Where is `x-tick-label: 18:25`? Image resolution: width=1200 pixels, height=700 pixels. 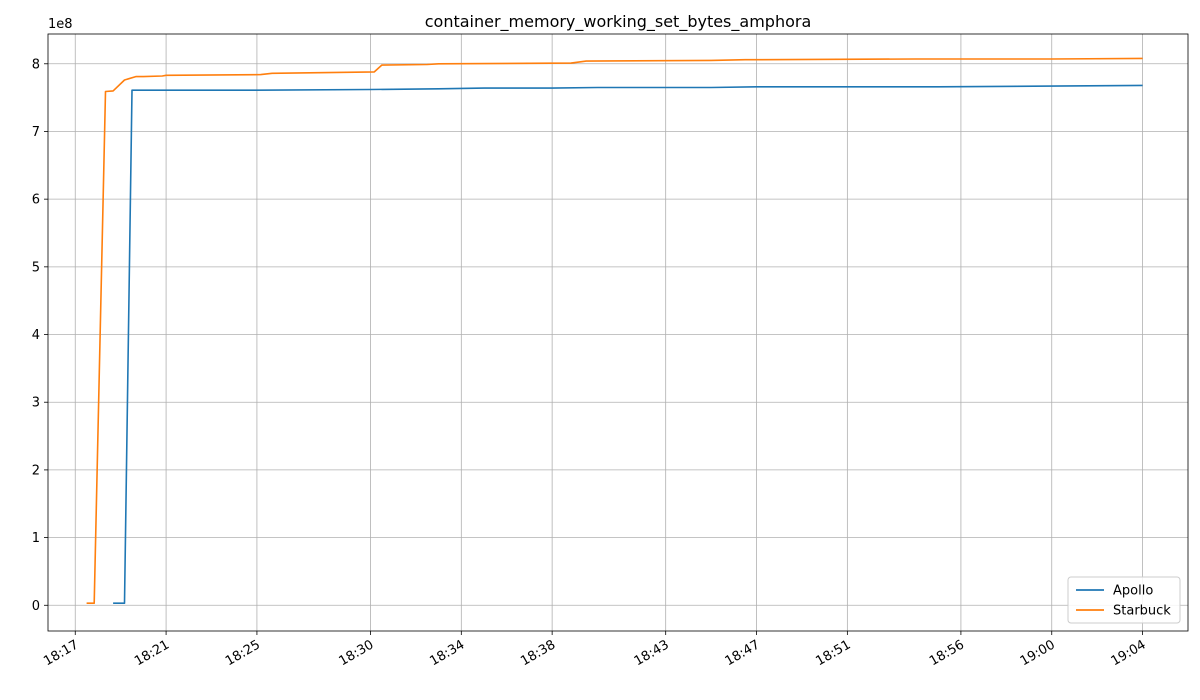 x-tick-label: 18:25 is located at coordinates (243, 653).